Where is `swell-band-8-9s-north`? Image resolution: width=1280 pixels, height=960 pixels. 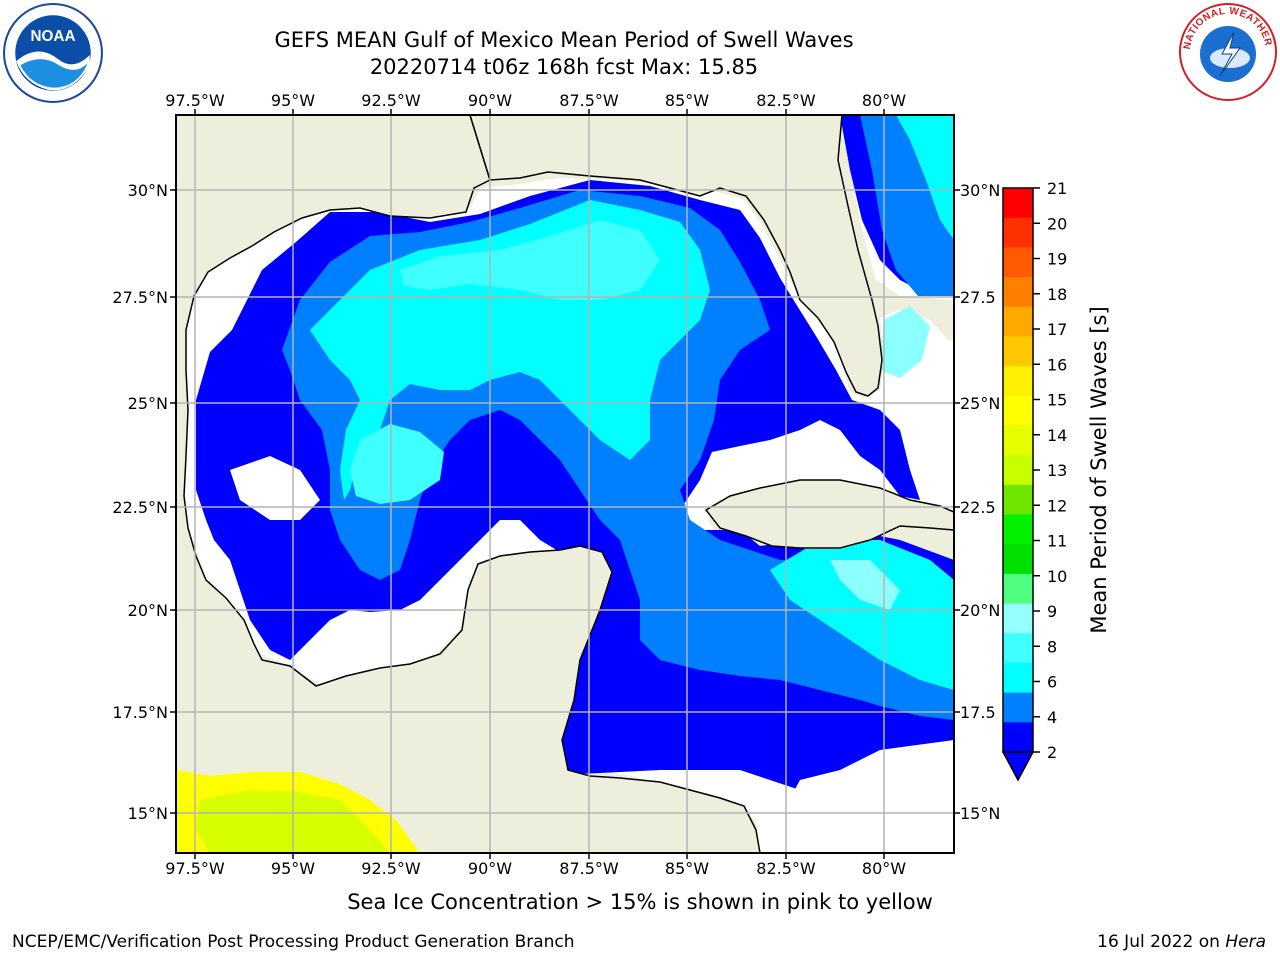 swell-band-8-9s-north is located at coordinates (530, 260).